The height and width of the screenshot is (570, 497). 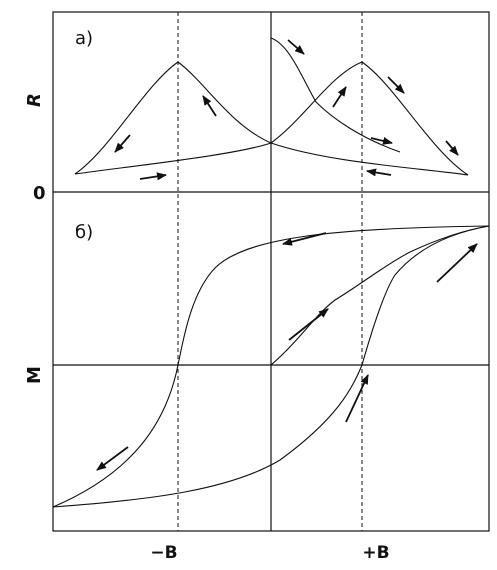 I want to click on panel-label-b: б), so click(x=84, y=232).